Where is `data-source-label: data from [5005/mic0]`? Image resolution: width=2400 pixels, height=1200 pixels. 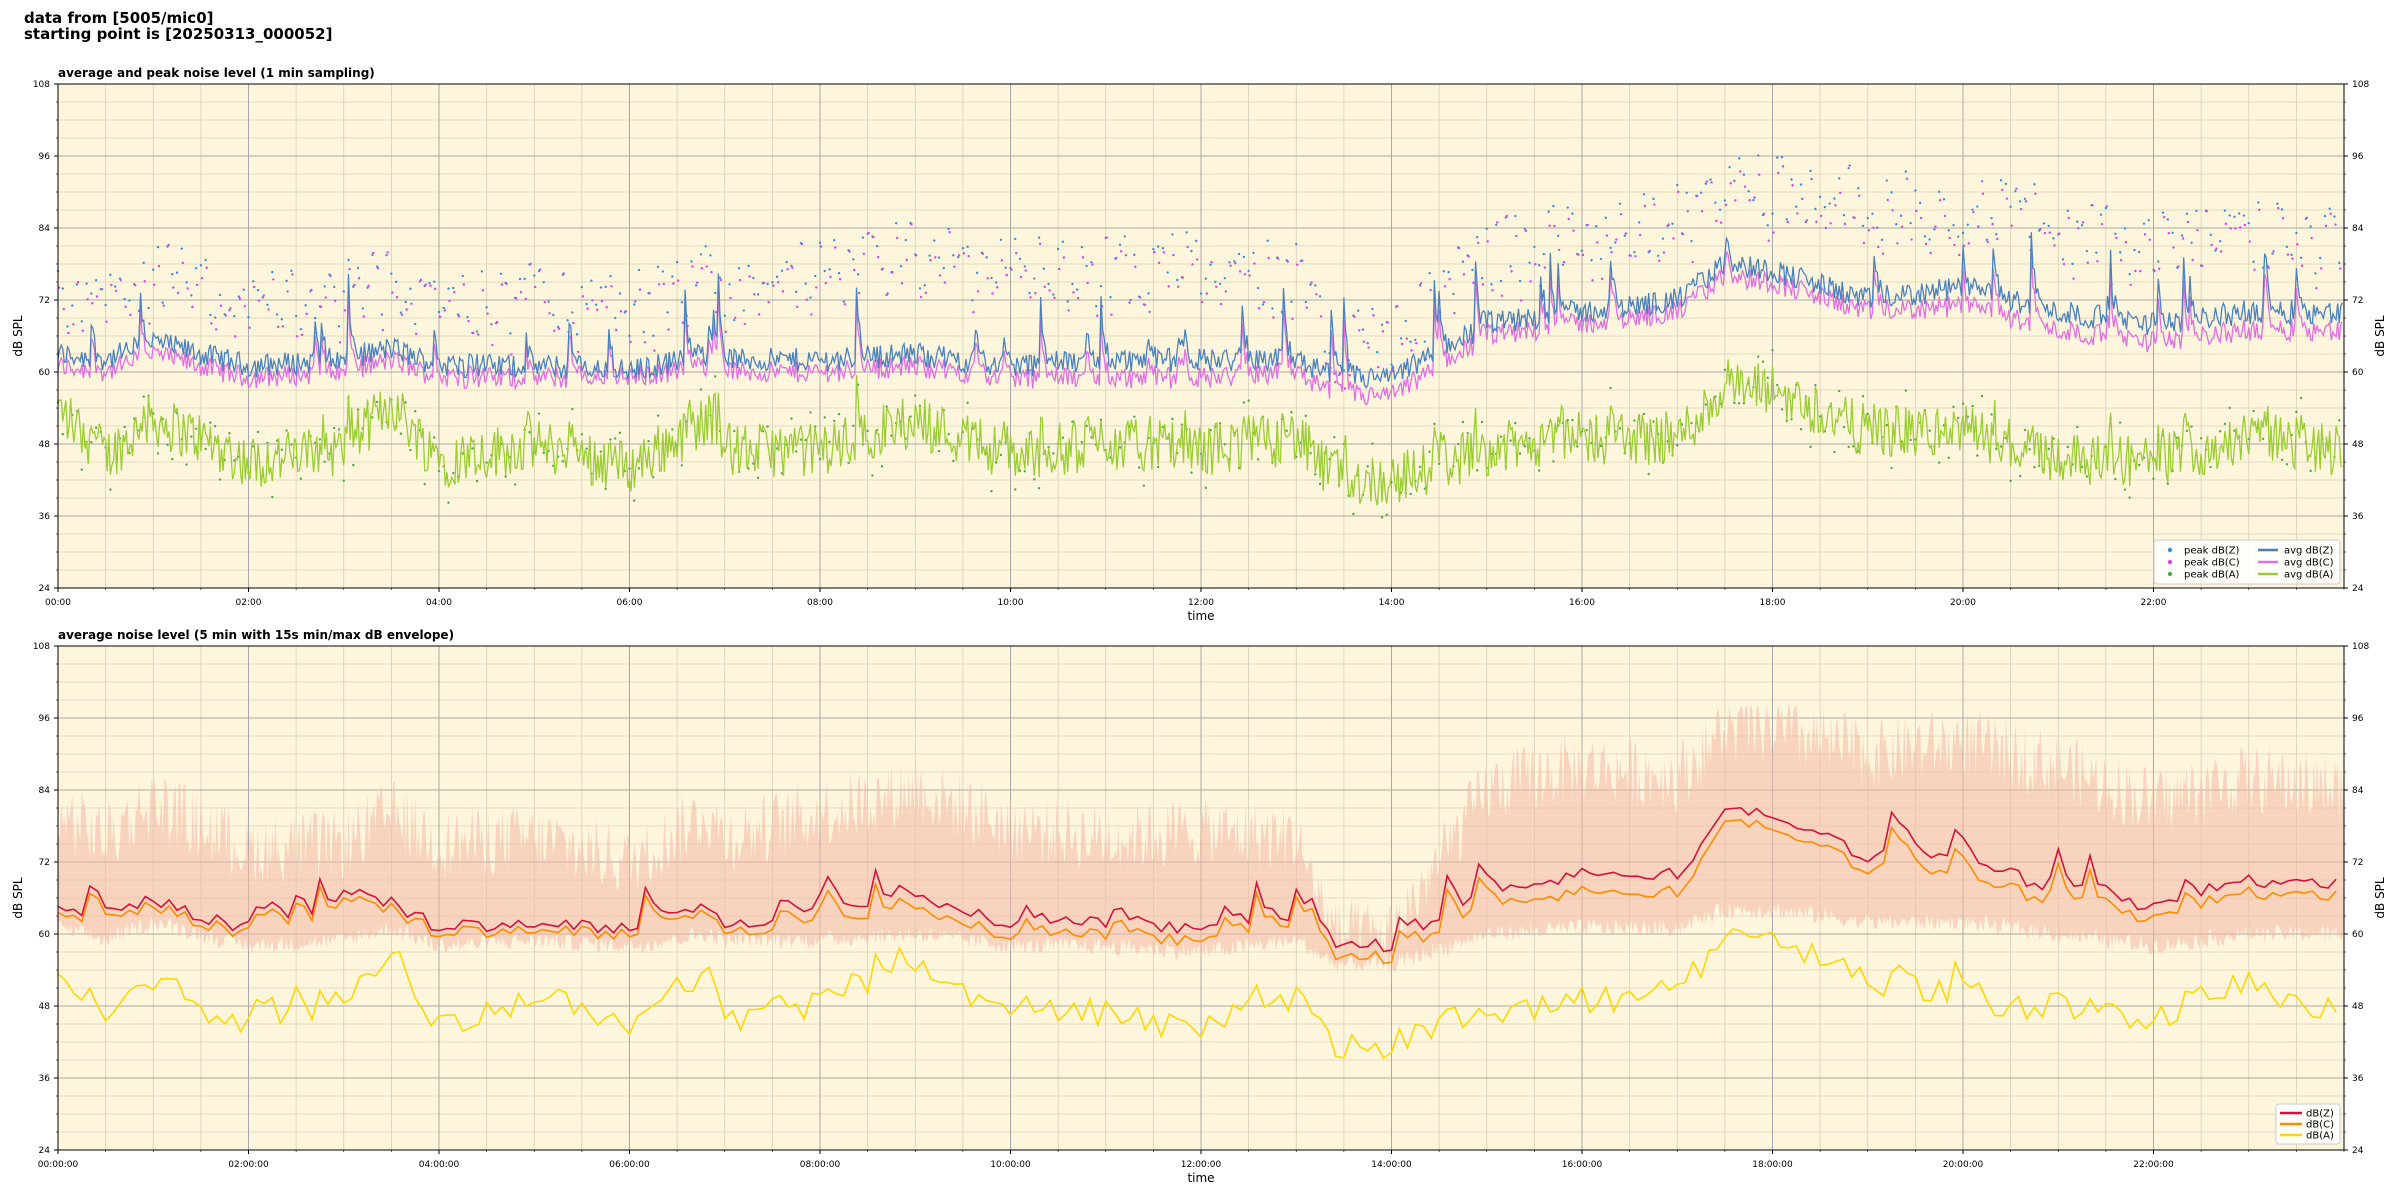
data-source-label: data from [5005/mic0] is located at coordinates (119, 18).